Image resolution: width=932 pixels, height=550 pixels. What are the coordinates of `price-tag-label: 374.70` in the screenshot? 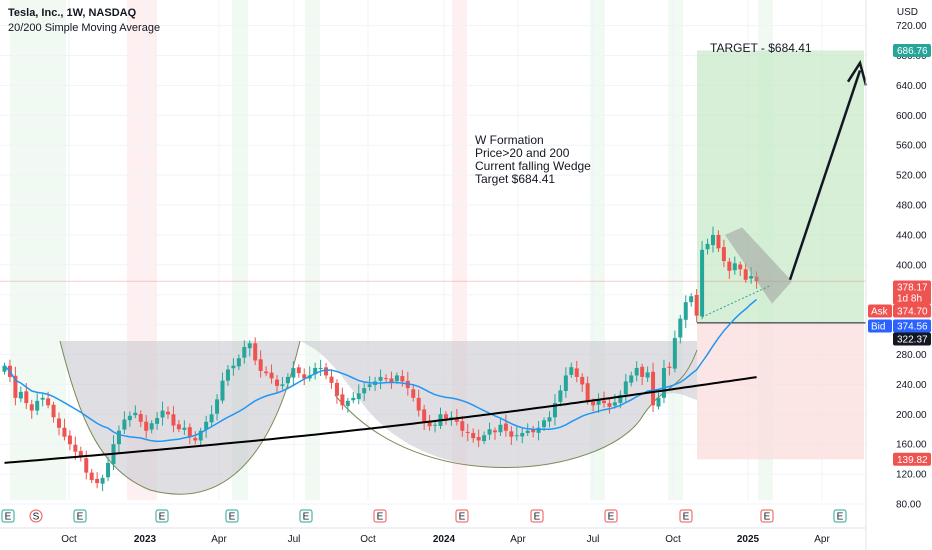 It's located at (912, 312).